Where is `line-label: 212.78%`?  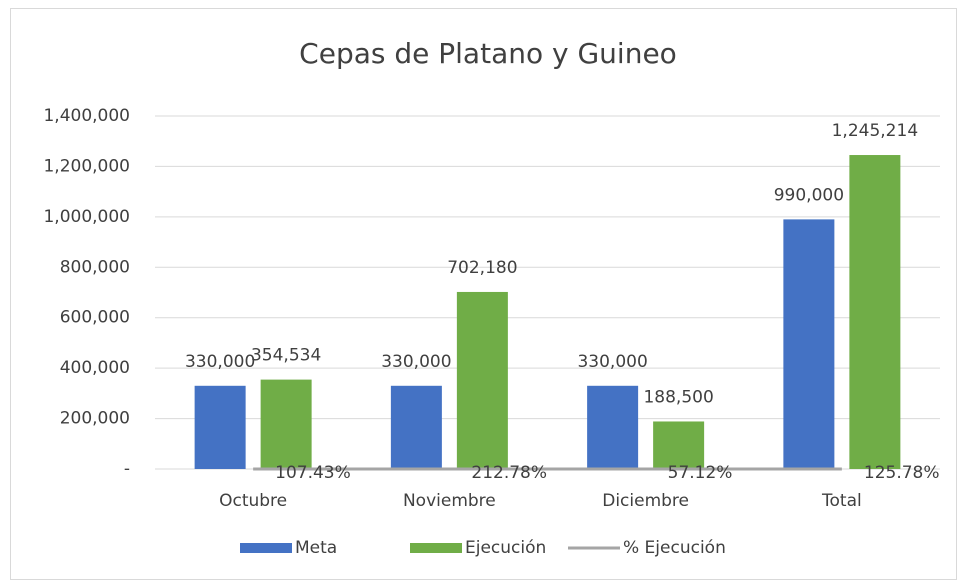
line-label: 212.78% is located at coordinates (509, 473).